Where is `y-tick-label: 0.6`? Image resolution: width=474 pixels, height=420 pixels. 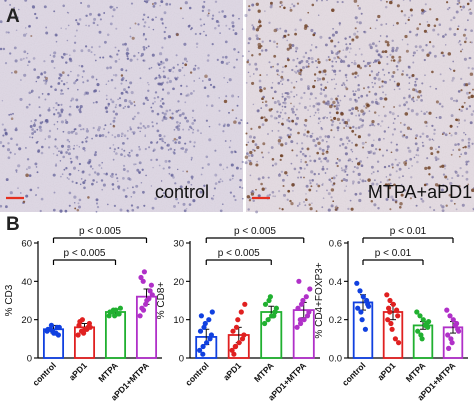
y-tick-label: 0.6 is located at coordinates (335, 244).